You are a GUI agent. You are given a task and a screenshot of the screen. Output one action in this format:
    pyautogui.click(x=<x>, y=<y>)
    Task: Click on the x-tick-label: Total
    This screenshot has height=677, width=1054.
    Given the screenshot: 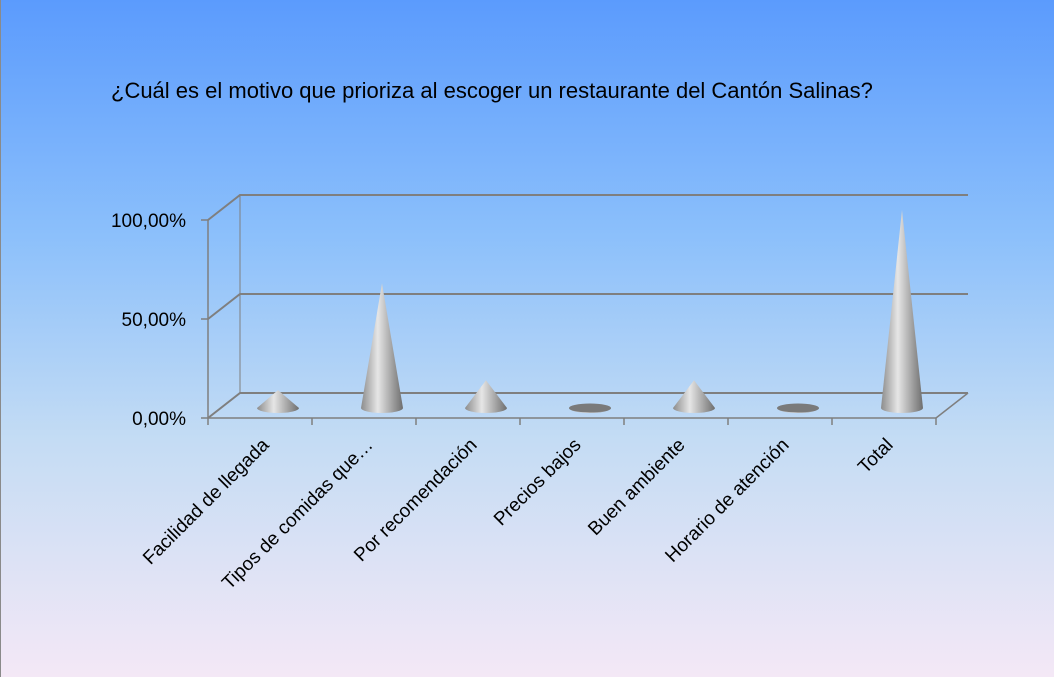 What is the action you would take?
    pyautogui.click(x=875, y=456)
    